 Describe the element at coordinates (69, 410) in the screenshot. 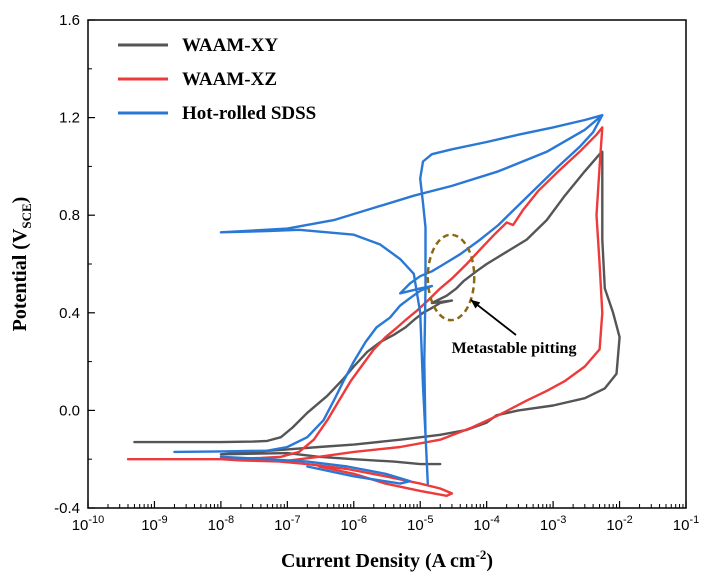

I see `y-tick-label: 0.0` at that location.